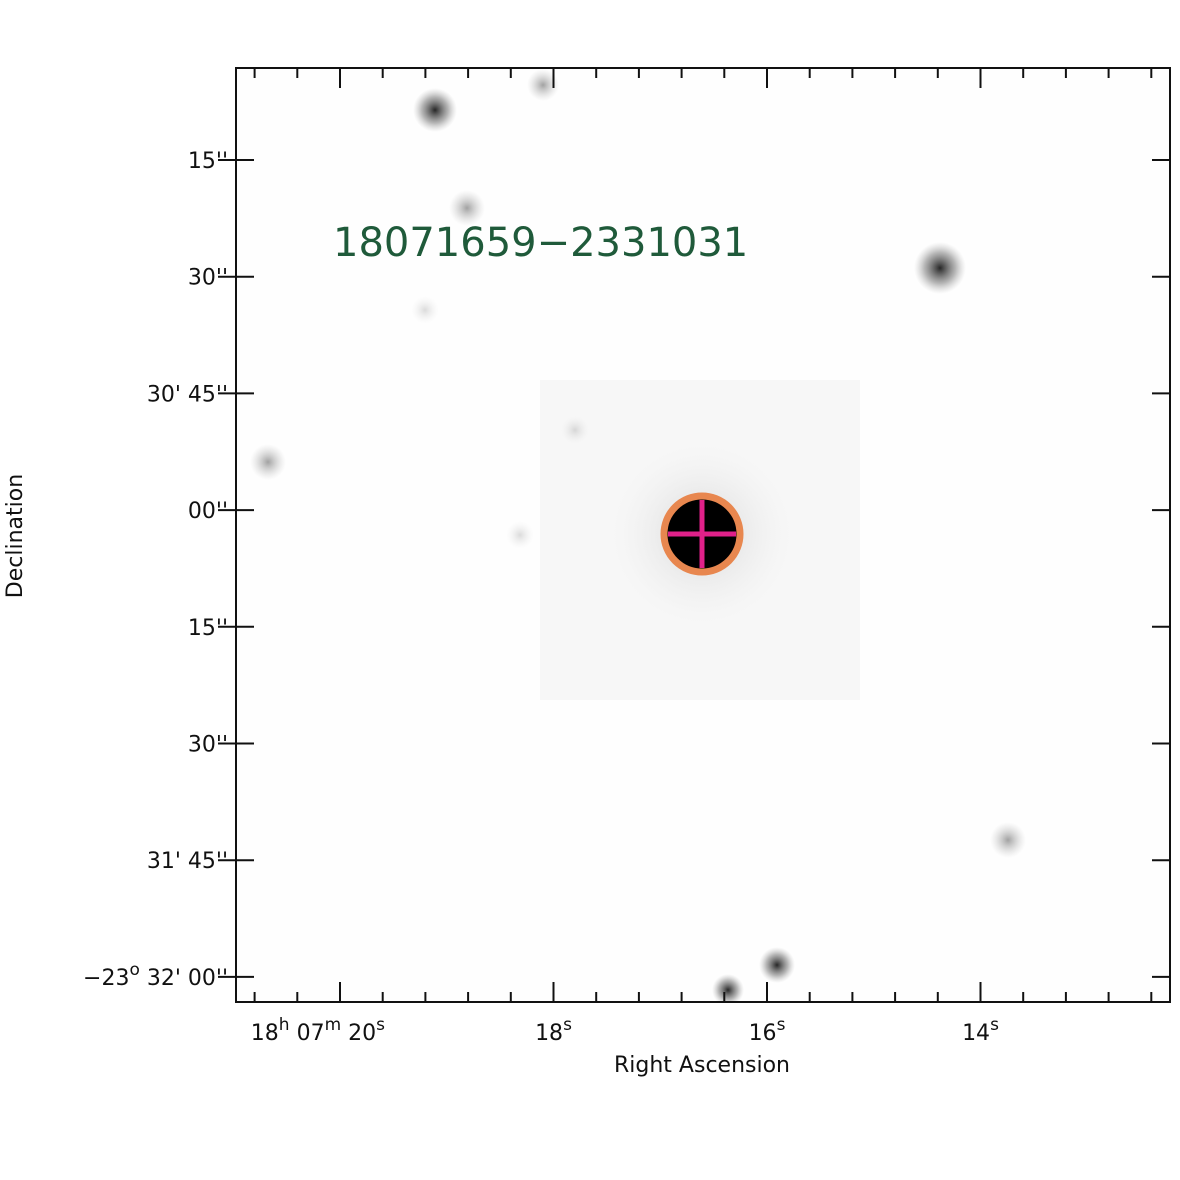  I want to click on label-part: 14, so click(976, 1033).